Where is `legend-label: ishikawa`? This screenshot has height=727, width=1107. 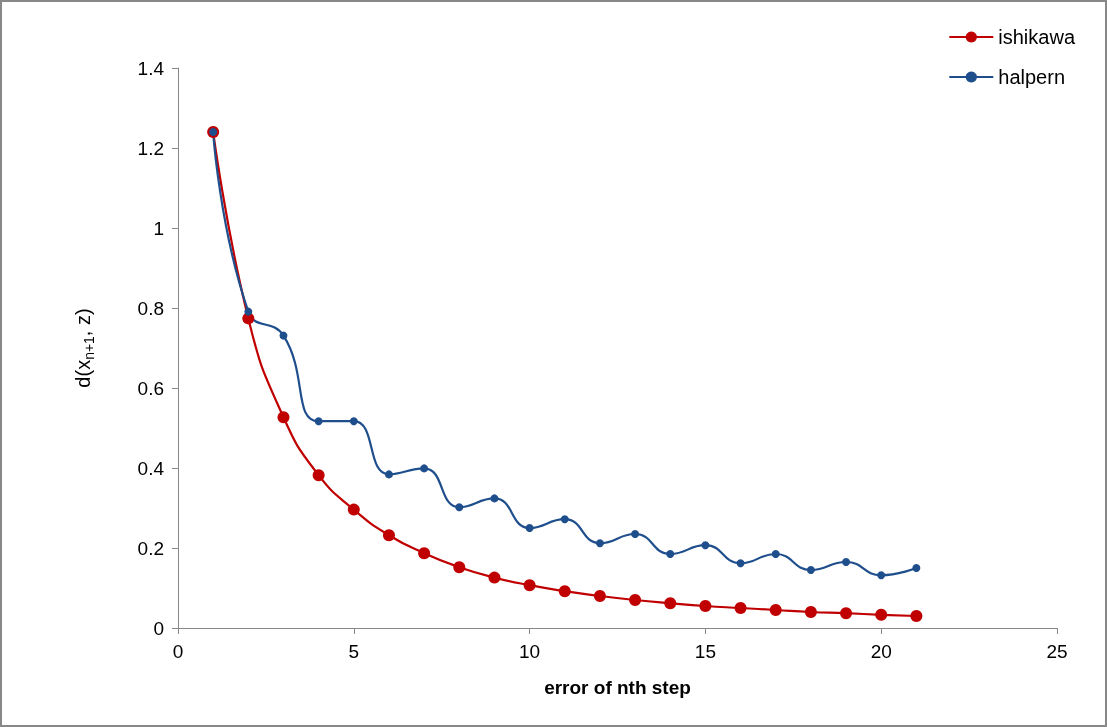 legend-label: ishikawa is located at coordinates (1037, 37).